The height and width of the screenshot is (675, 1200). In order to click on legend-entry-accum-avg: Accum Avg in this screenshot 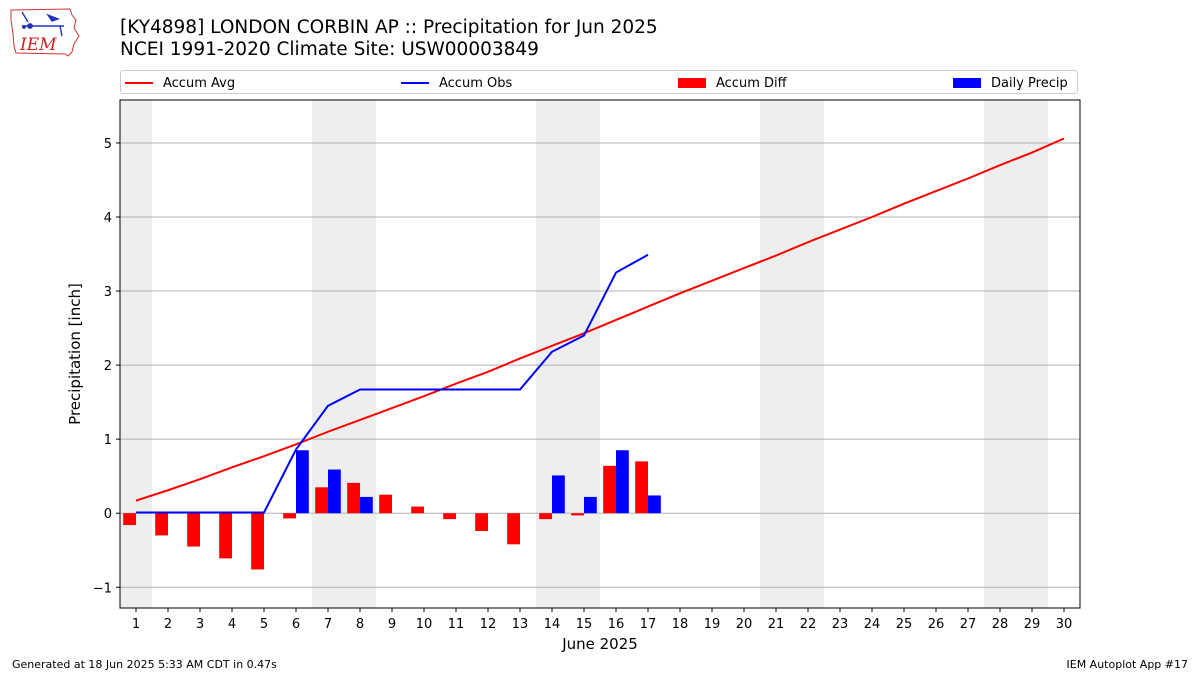, I will do `click(180, 83)`.